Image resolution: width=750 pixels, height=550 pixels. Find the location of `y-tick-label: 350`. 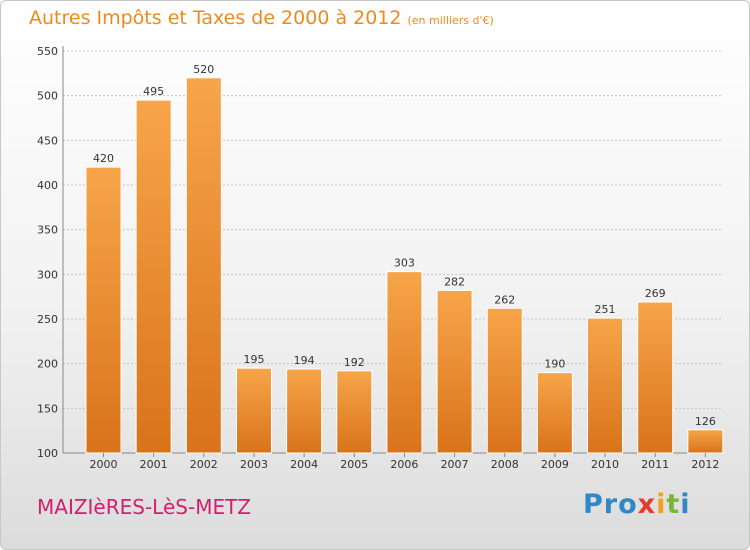

y-tick-label: 350 is located at coordinates (47, 230).